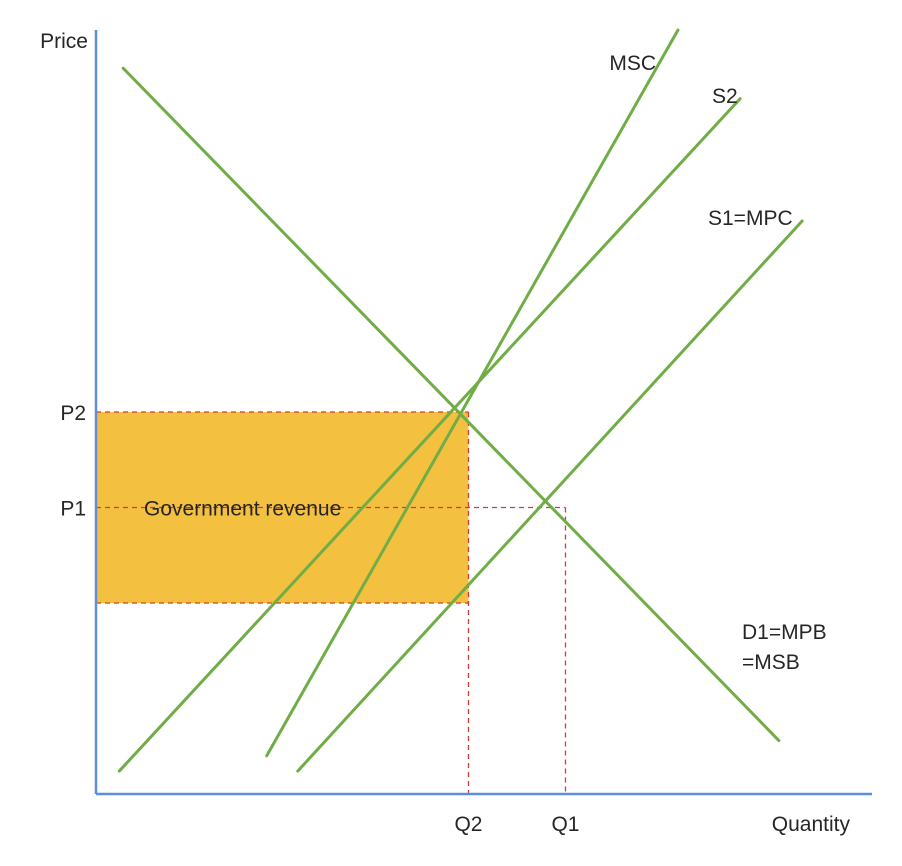 This screenshot has height=866, width=902. I want to click on government-revenue-label: Government revenue, so click(242, 509).